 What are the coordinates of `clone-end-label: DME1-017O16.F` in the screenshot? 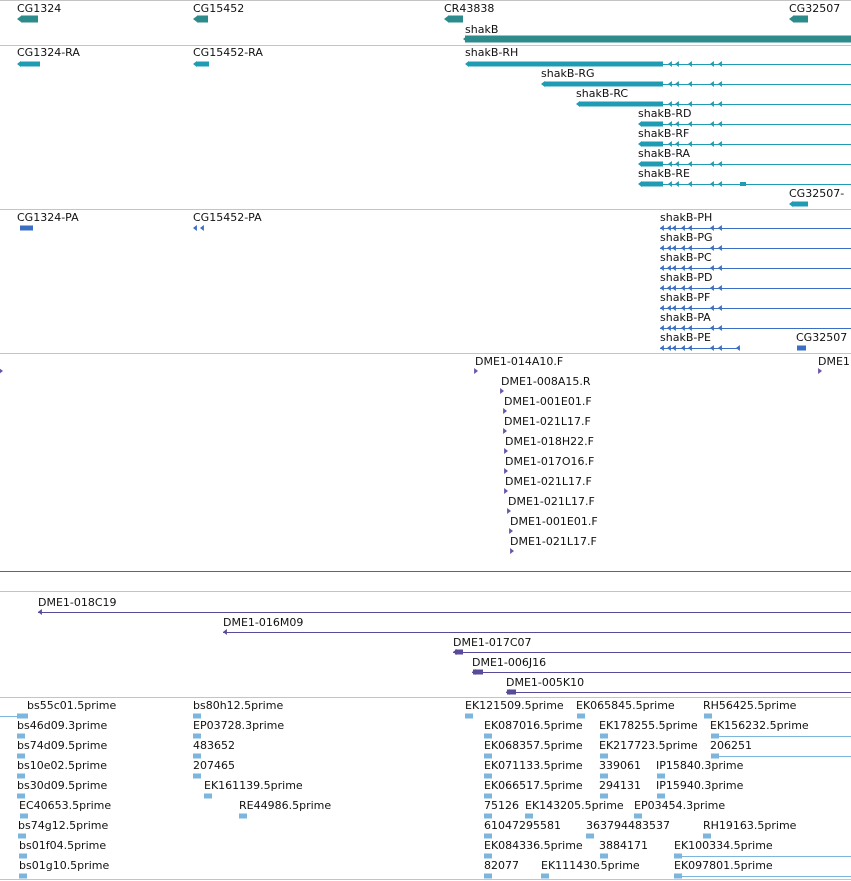 It's located at (550, 461).